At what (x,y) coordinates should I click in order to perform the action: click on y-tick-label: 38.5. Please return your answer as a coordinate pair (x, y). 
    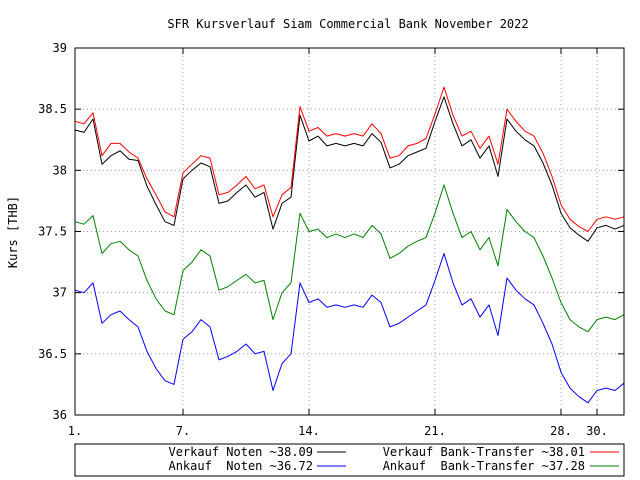
    Looking at the image, I should click on (52, 109).